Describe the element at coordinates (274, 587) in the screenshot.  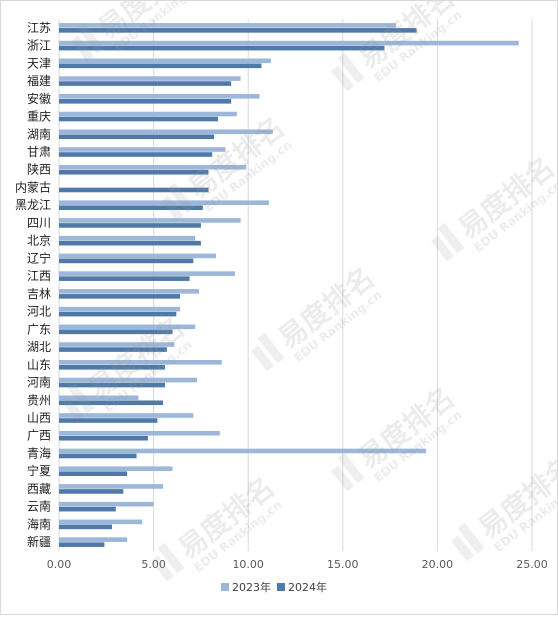
I see `legend: 2023年 2024年` at that location.